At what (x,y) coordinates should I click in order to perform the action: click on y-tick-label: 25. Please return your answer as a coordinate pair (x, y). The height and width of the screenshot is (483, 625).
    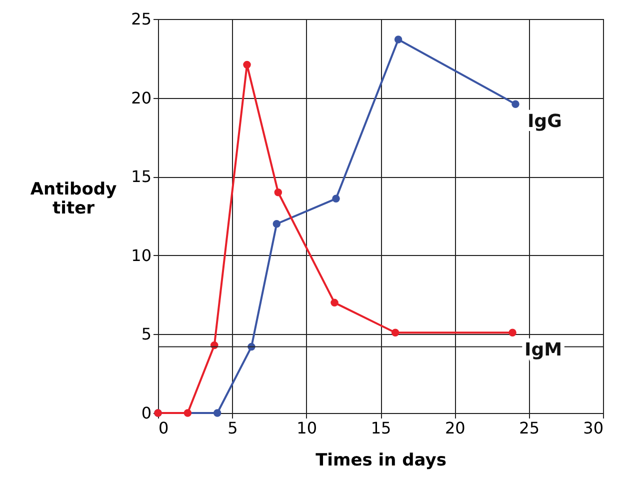
    Looking at the image, I should click on (141, 19).